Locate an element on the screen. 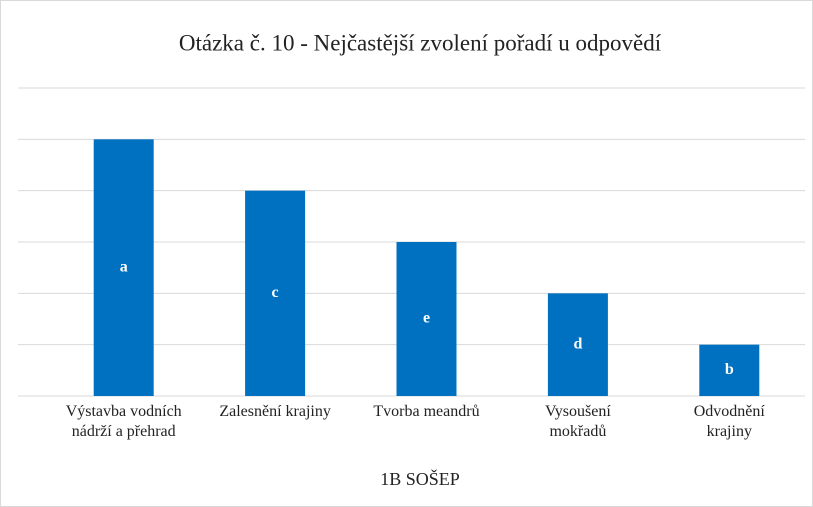  bar-label: e is located at coordinates (426, 318).